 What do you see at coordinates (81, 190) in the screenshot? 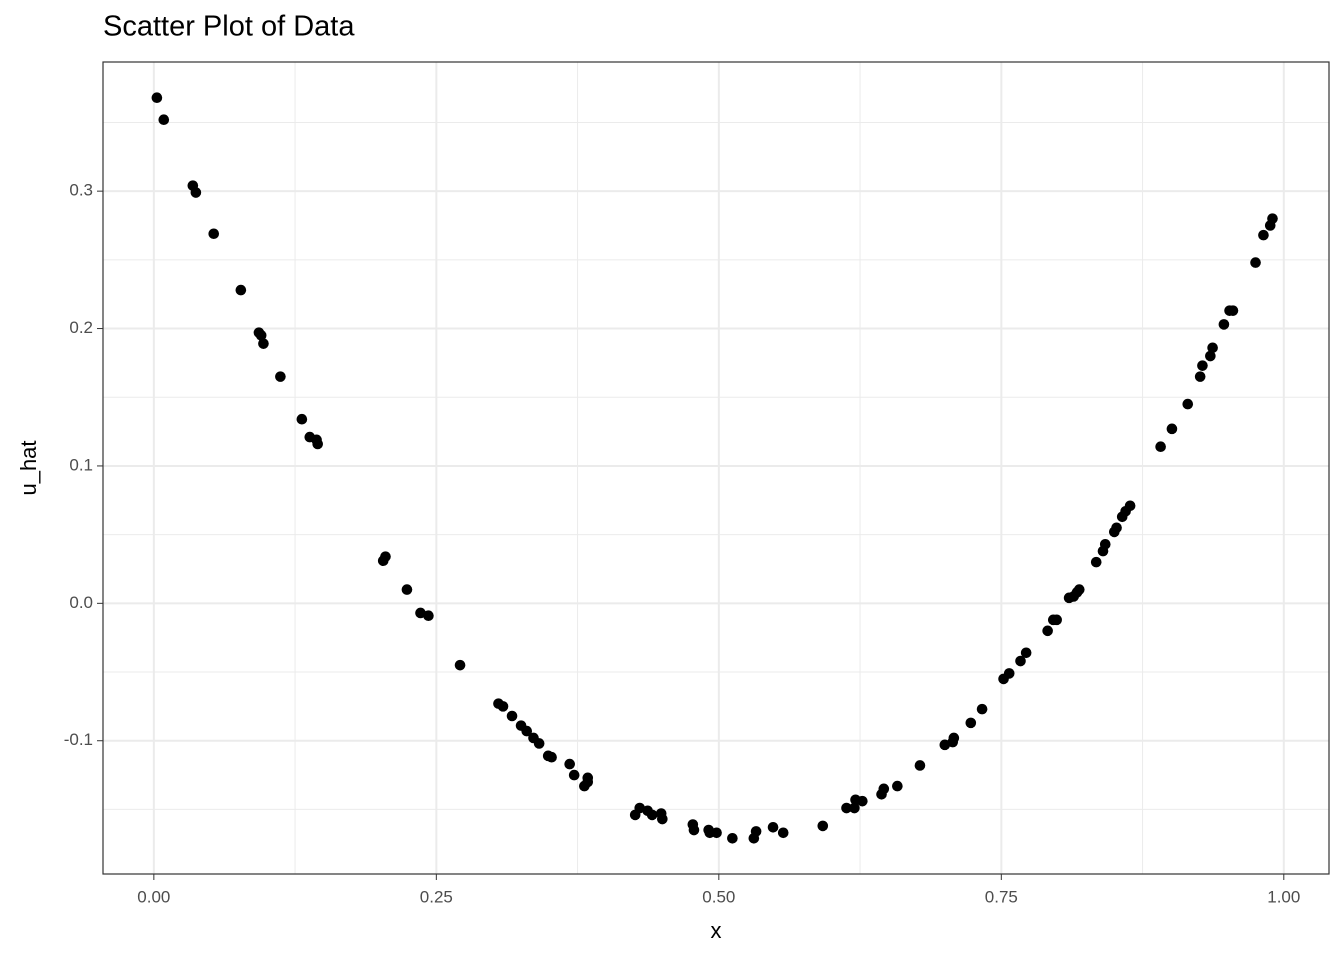
I see `y-tick-label: 0.3` at bounding box center [81, 190].